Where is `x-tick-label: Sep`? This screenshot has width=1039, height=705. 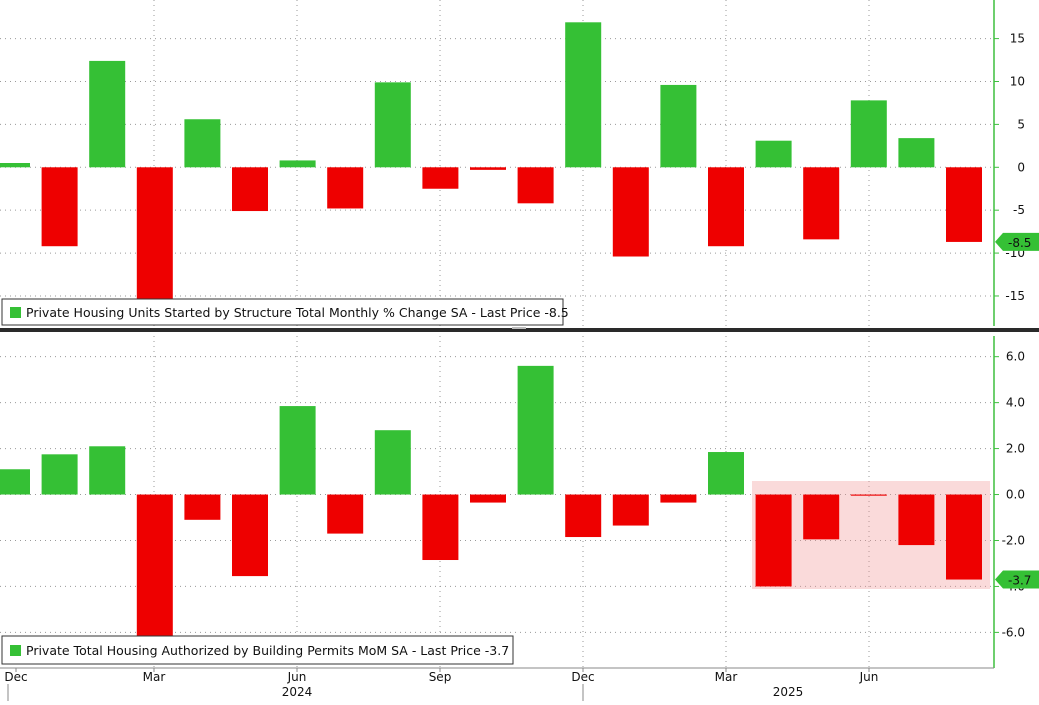
x-tick-label: Sep is located at coordinates (440, 677).